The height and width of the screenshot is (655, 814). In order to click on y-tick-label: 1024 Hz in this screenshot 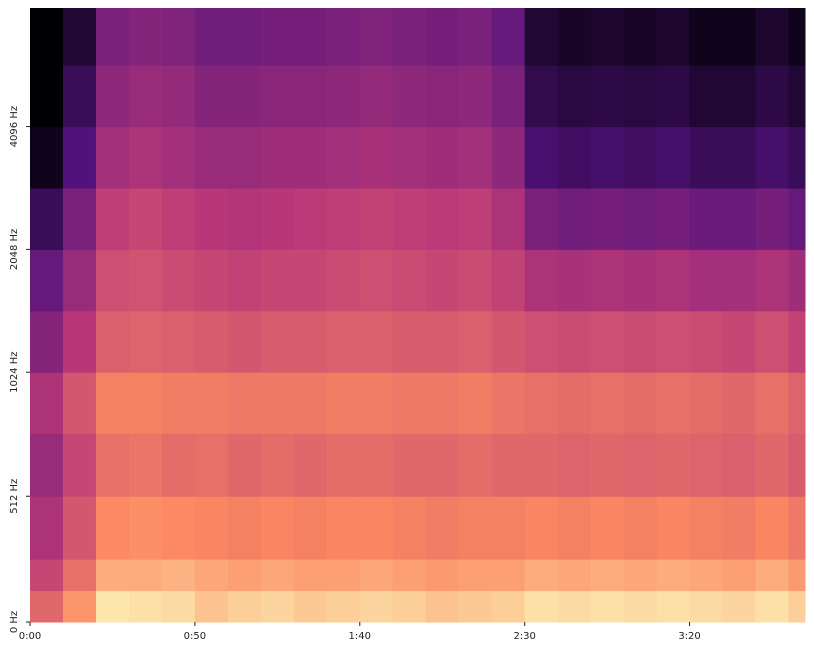, I will do `click(14, 371)`.